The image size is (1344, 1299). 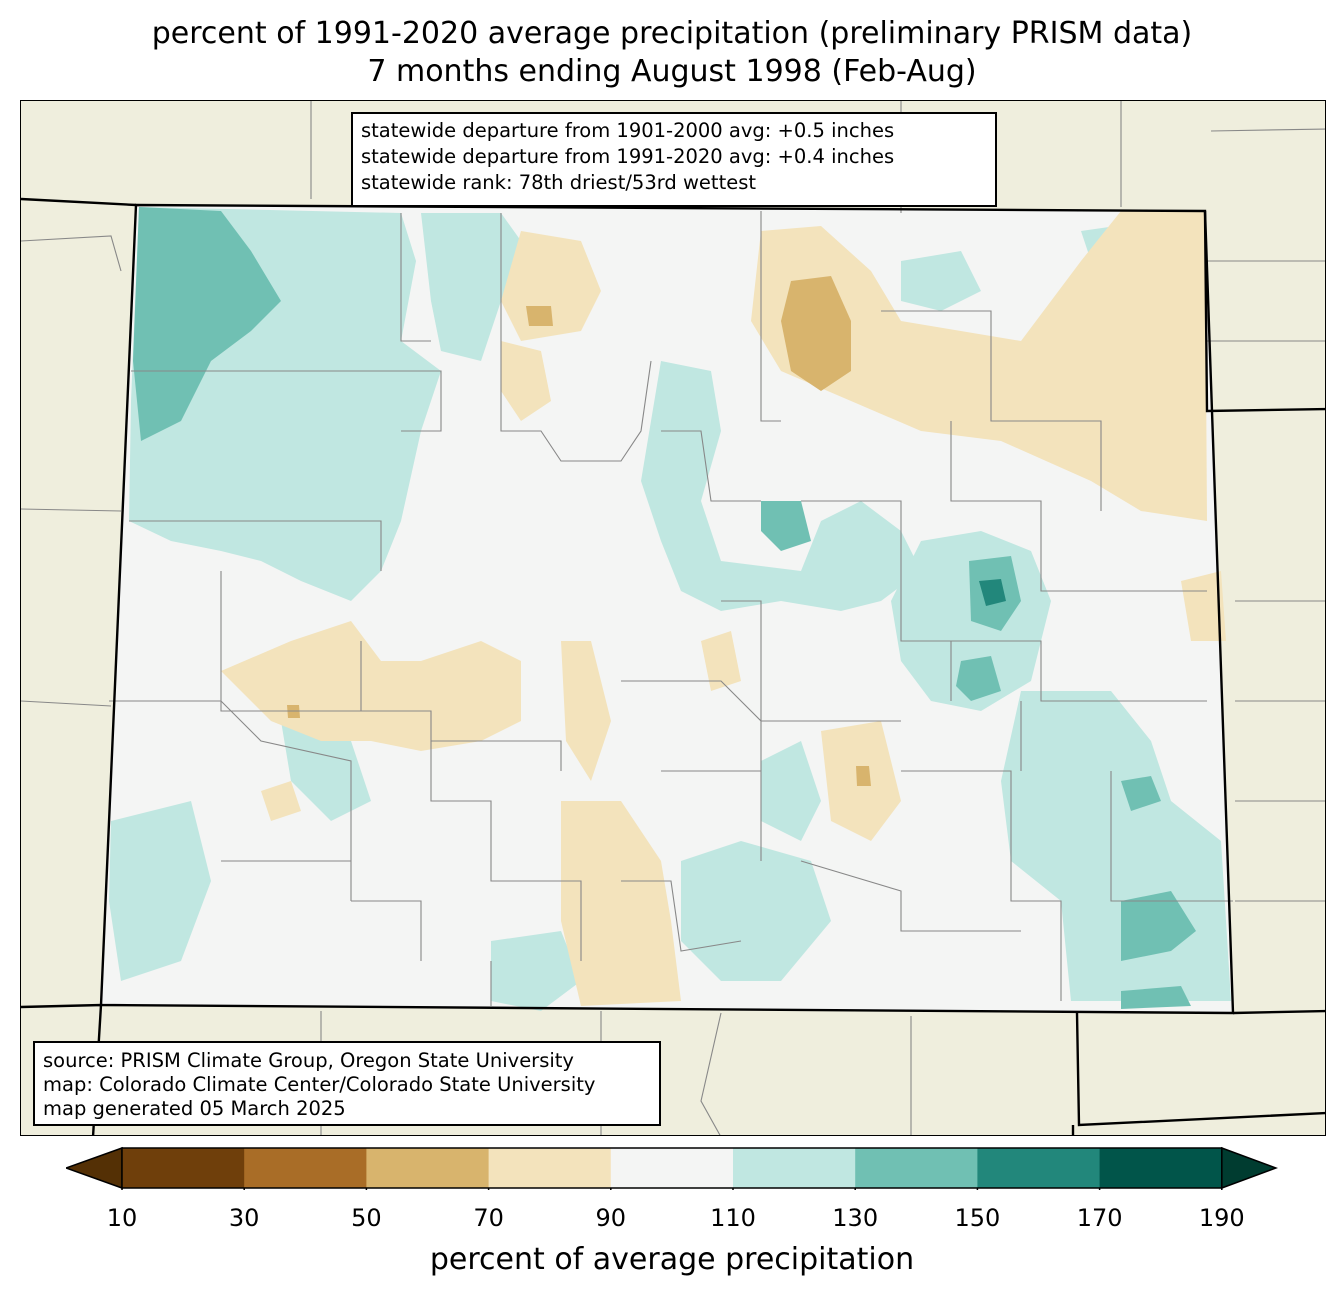 I want to click on stats-line-3: statewide rank: 78th driest/53rd wettest, so click(x=559, y=182).